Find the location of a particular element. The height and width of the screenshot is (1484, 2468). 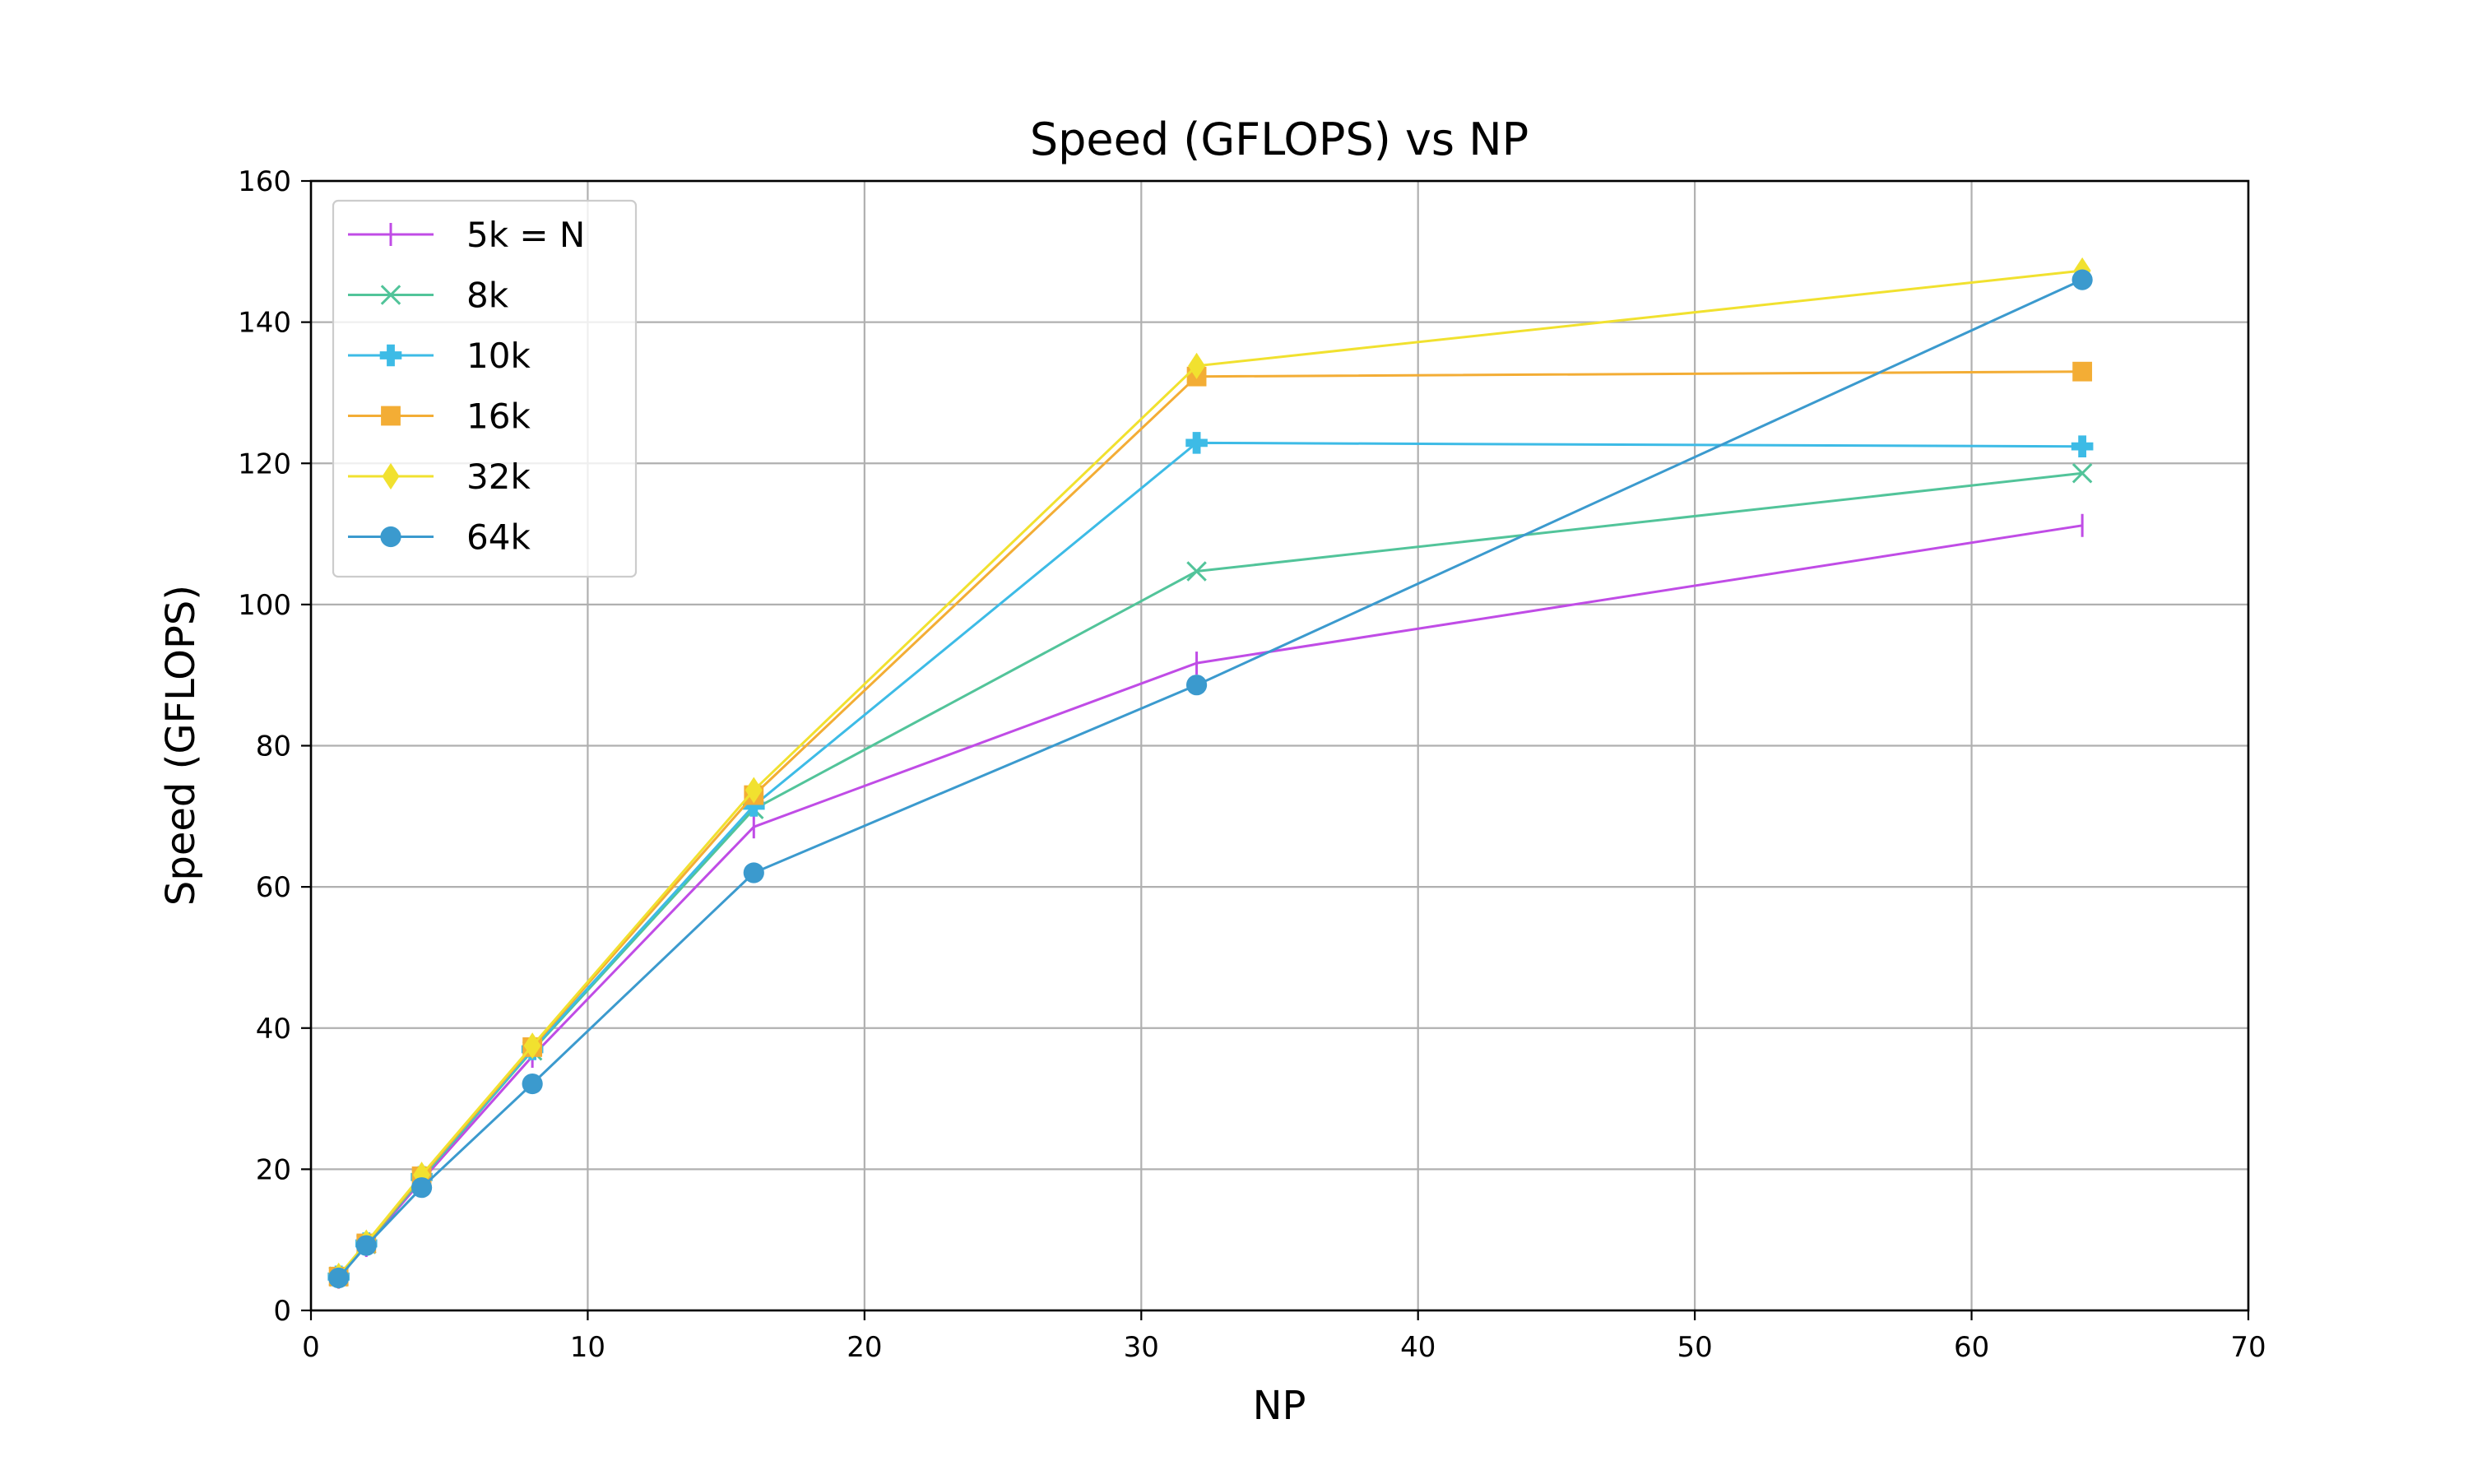

legend-entry: 32k is located at coordinates (439, 477).